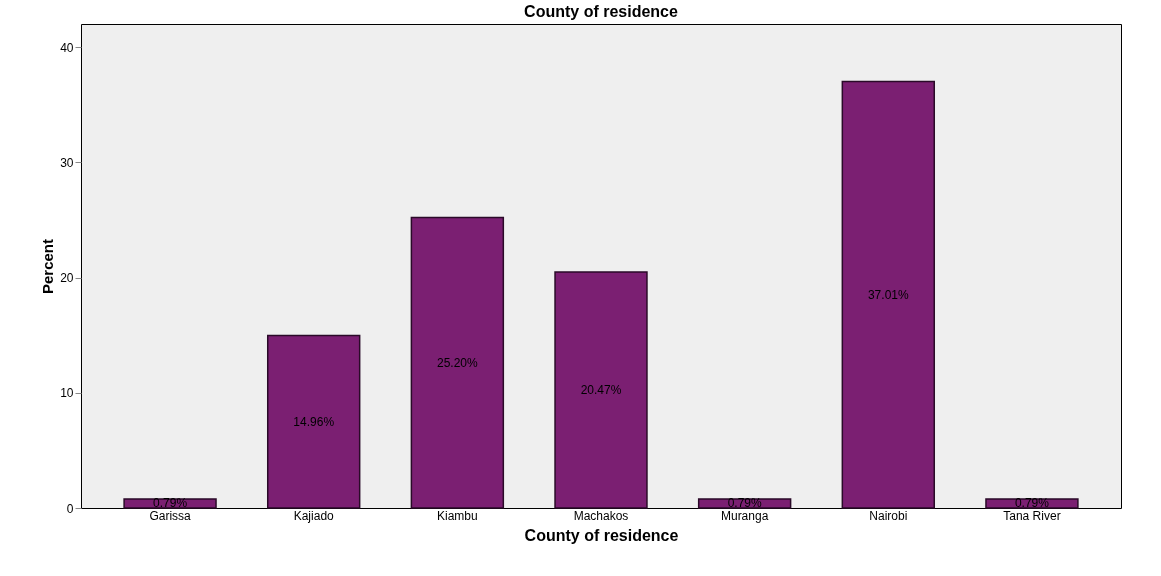  What do you see at coordinates (1032, 515) in the screenshot?
I see `x-tick-label: Tana River` at bounding box center [1032, 515].